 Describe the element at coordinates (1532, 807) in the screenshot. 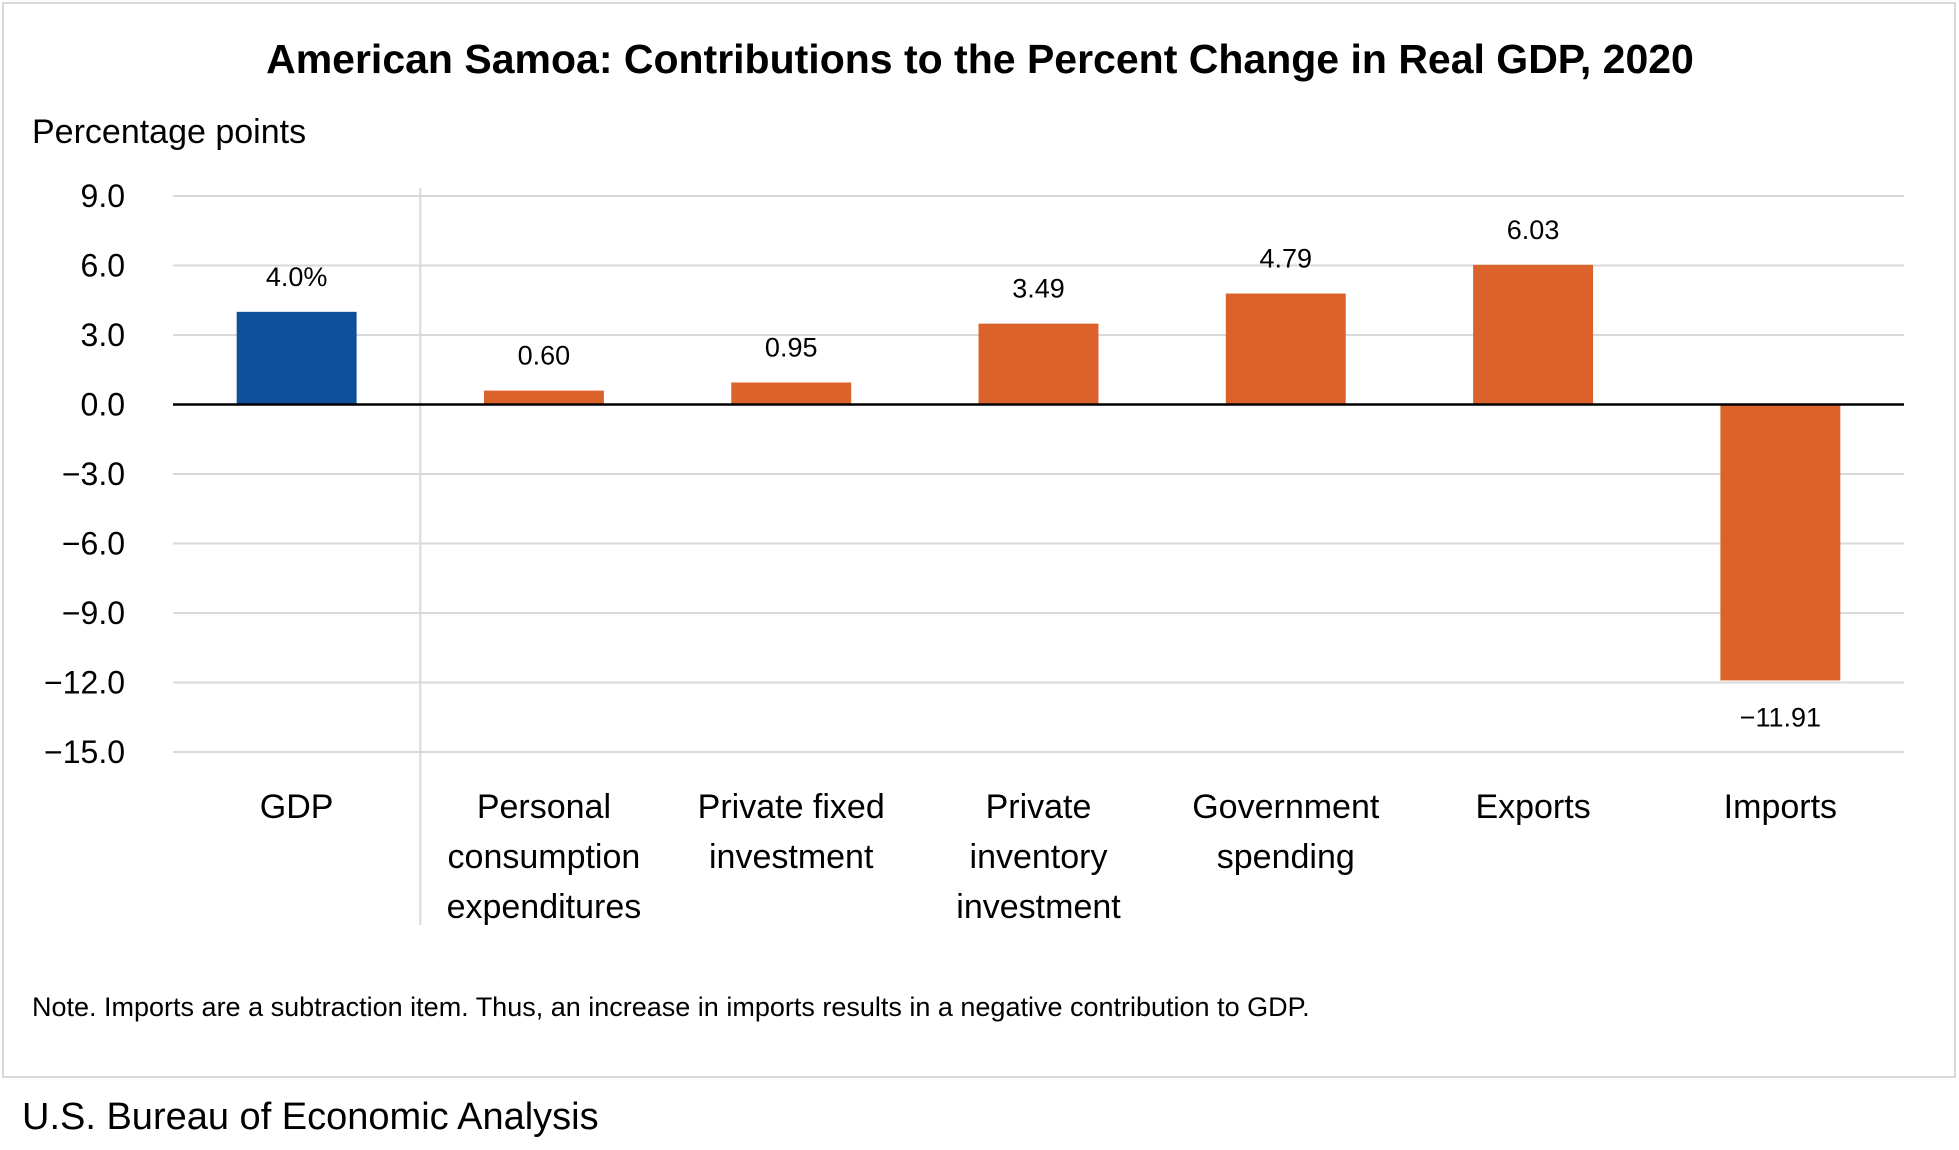

I see `category-label: Exports` at that location.